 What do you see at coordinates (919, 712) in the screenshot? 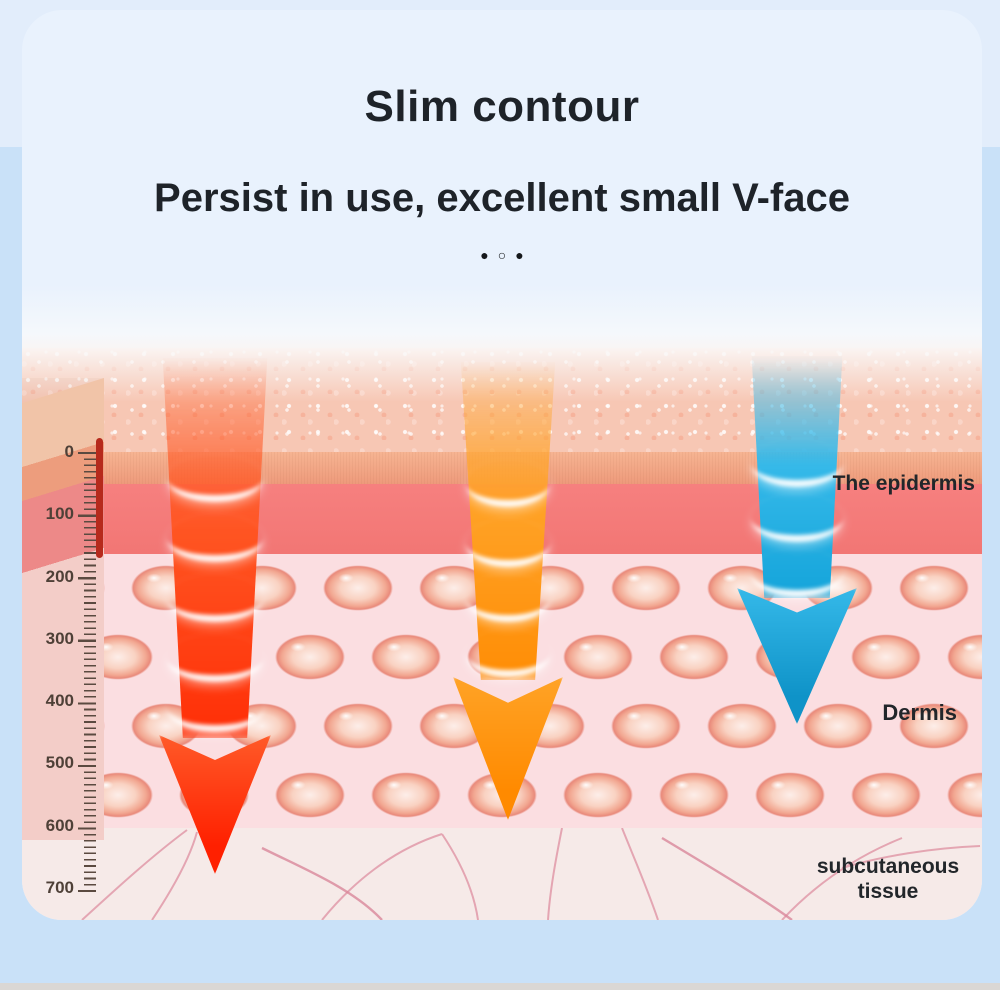
I see `dermis-label: Dermis` at bounding box center [919, 712].